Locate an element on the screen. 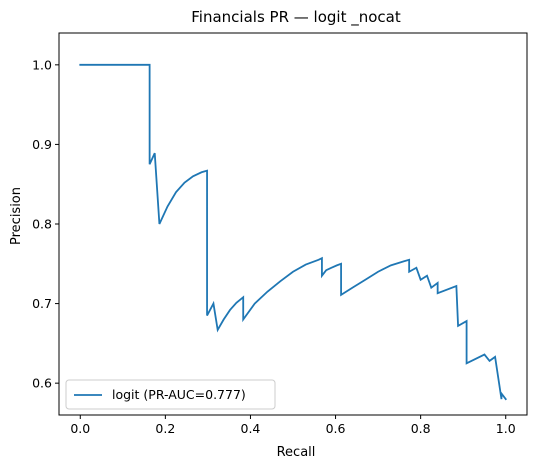 The width and height of the screenshot is (536, 470). y-tick-label: 1.0 is located at coordinates (42, 64).